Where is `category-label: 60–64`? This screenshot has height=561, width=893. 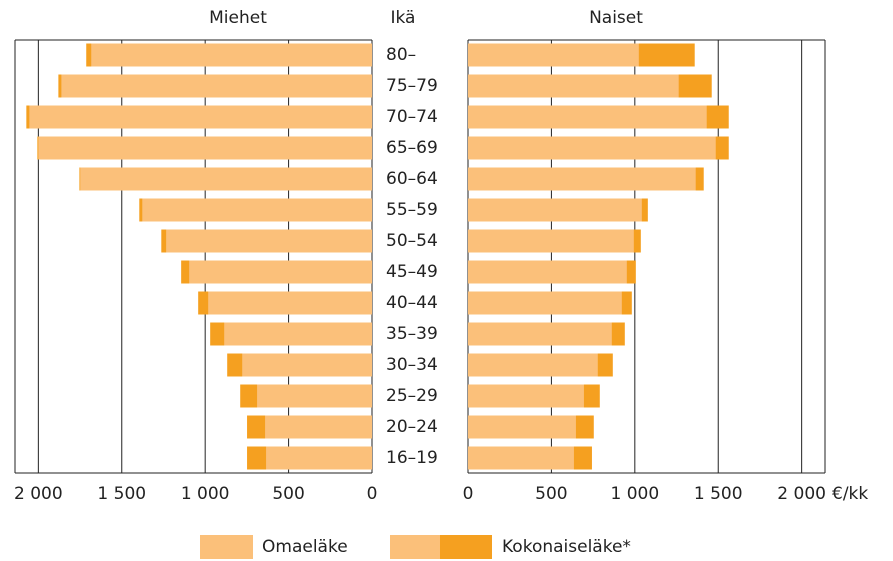 category-label: 60–64 is located at coordinates (412, 179).